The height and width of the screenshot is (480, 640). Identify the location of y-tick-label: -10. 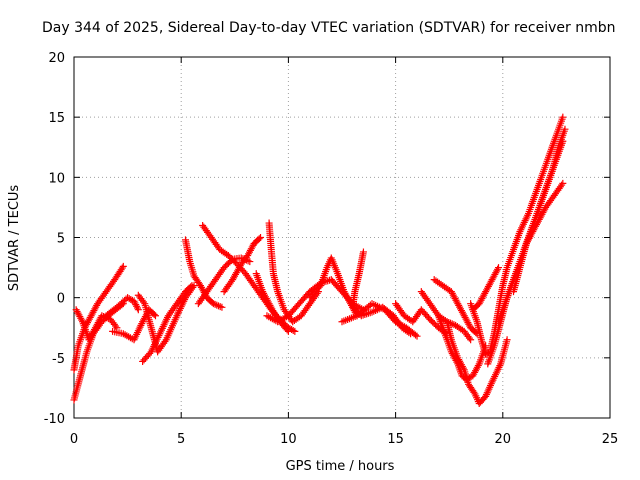
(54, 419).